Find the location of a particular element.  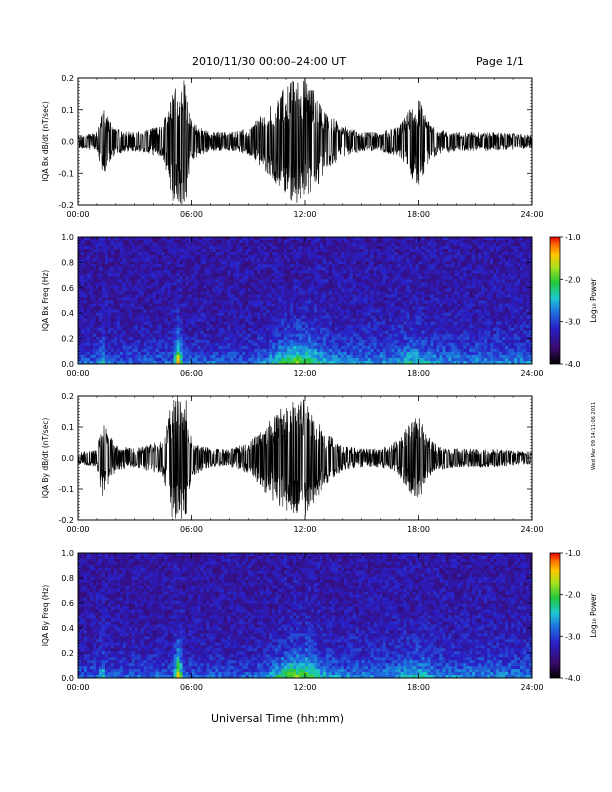

y-axis-label: IQA By Freq (Hz) is located at coordinates (45, 616).